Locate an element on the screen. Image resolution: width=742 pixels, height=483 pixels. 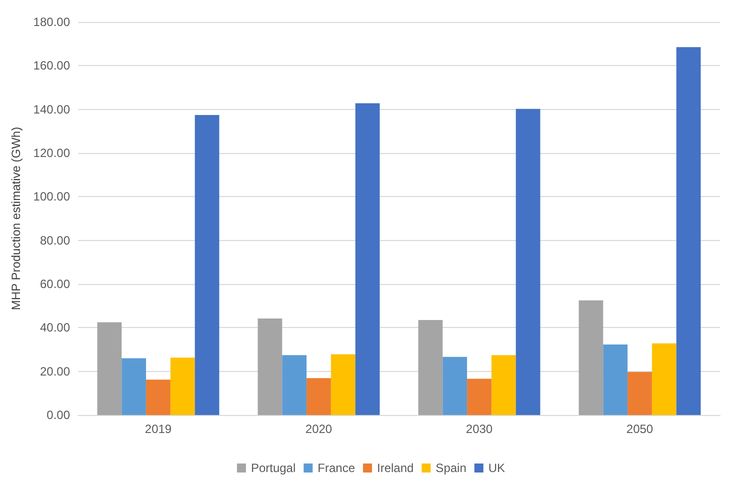
legend-label: Ireland is located at coordinates (395, 468).